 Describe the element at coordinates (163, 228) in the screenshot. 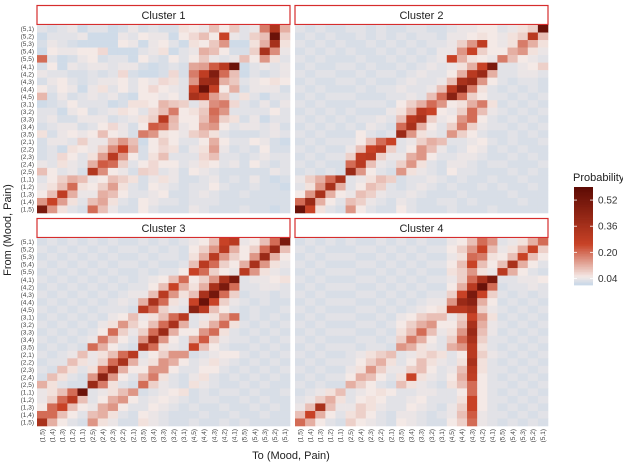

I see `panel-strip` at that location.